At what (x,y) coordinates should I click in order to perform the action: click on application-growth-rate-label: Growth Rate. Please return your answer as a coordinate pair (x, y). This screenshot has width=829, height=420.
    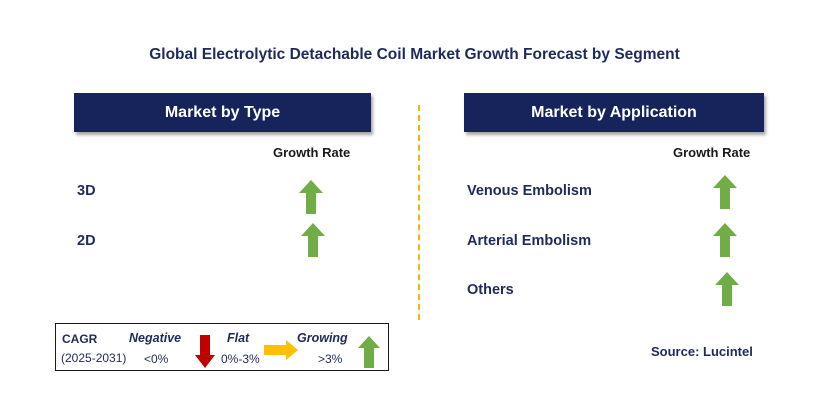
    Looking at the image, I should click on (712, 152).